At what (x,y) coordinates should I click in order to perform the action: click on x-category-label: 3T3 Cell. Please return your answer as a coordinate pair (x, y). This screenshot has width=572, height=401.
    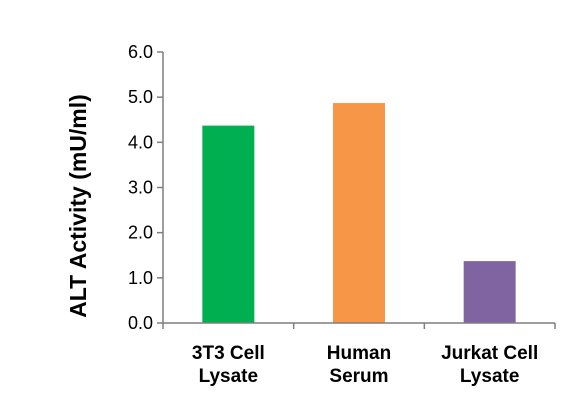
    Looking at the image, I should click on (228, 353).